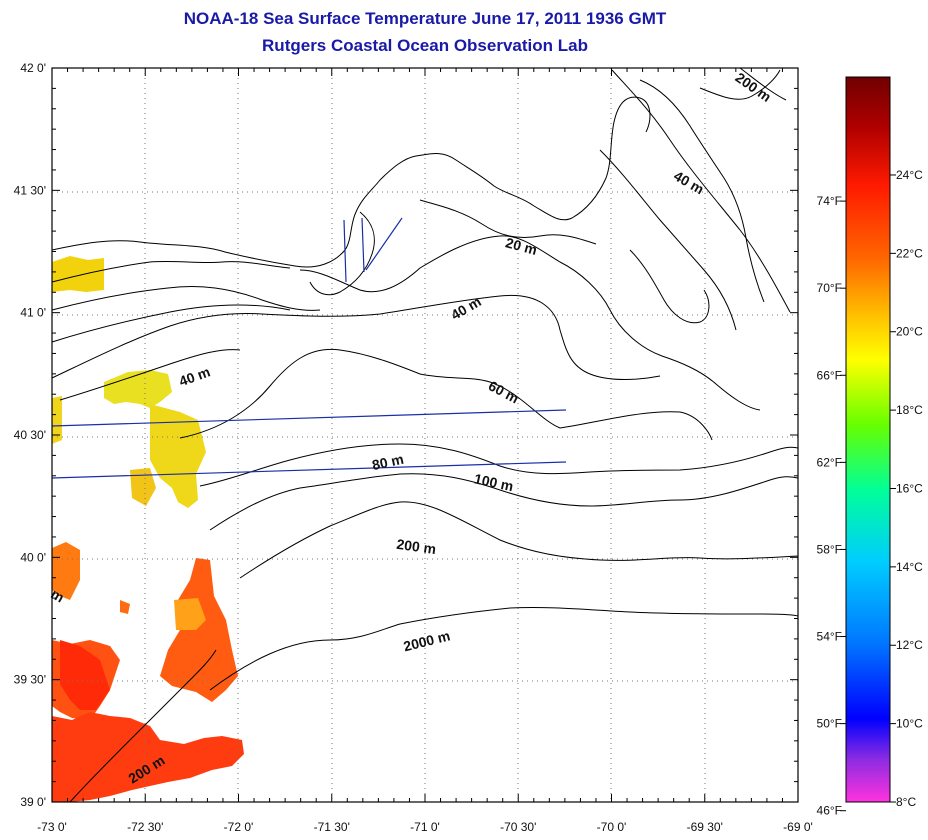 Image resolution: width=928 pixels, height=840 pixels. I want to click on lat-label: 41 0', so click(33, 313).